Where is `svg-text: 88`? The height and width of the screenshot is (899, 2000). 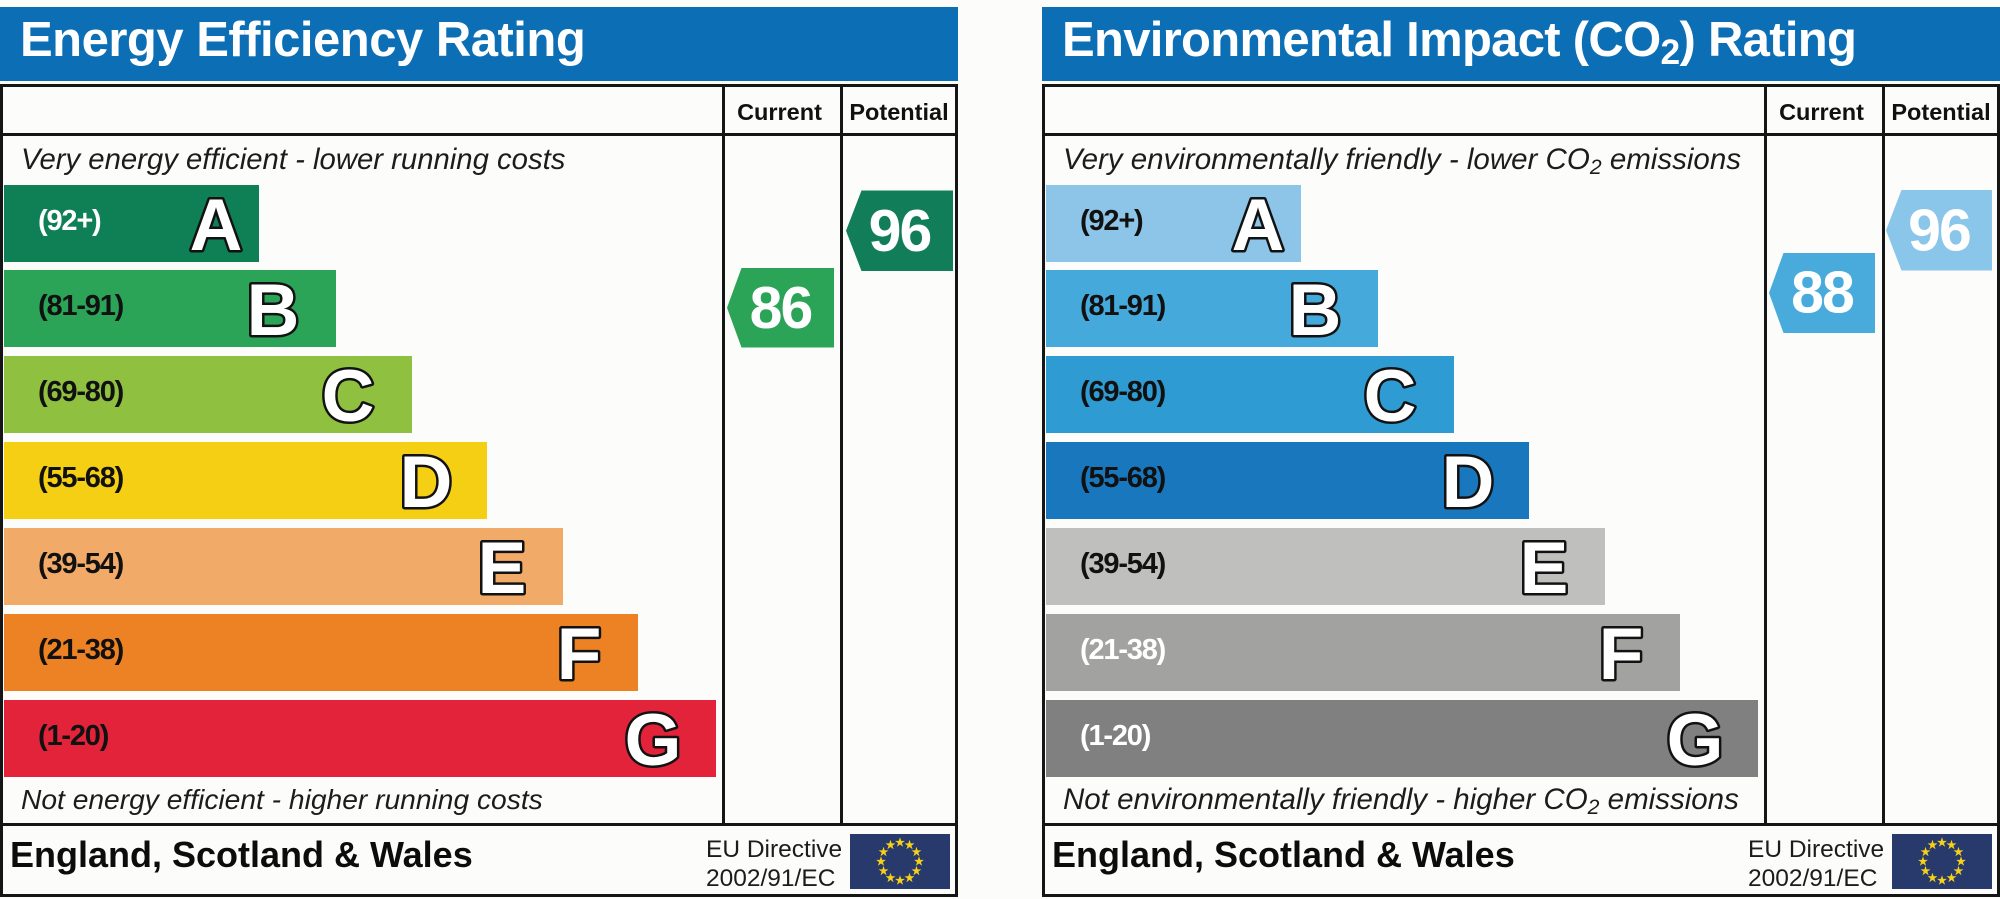
svg-text: 88 is located at coordinates (1822, 293).